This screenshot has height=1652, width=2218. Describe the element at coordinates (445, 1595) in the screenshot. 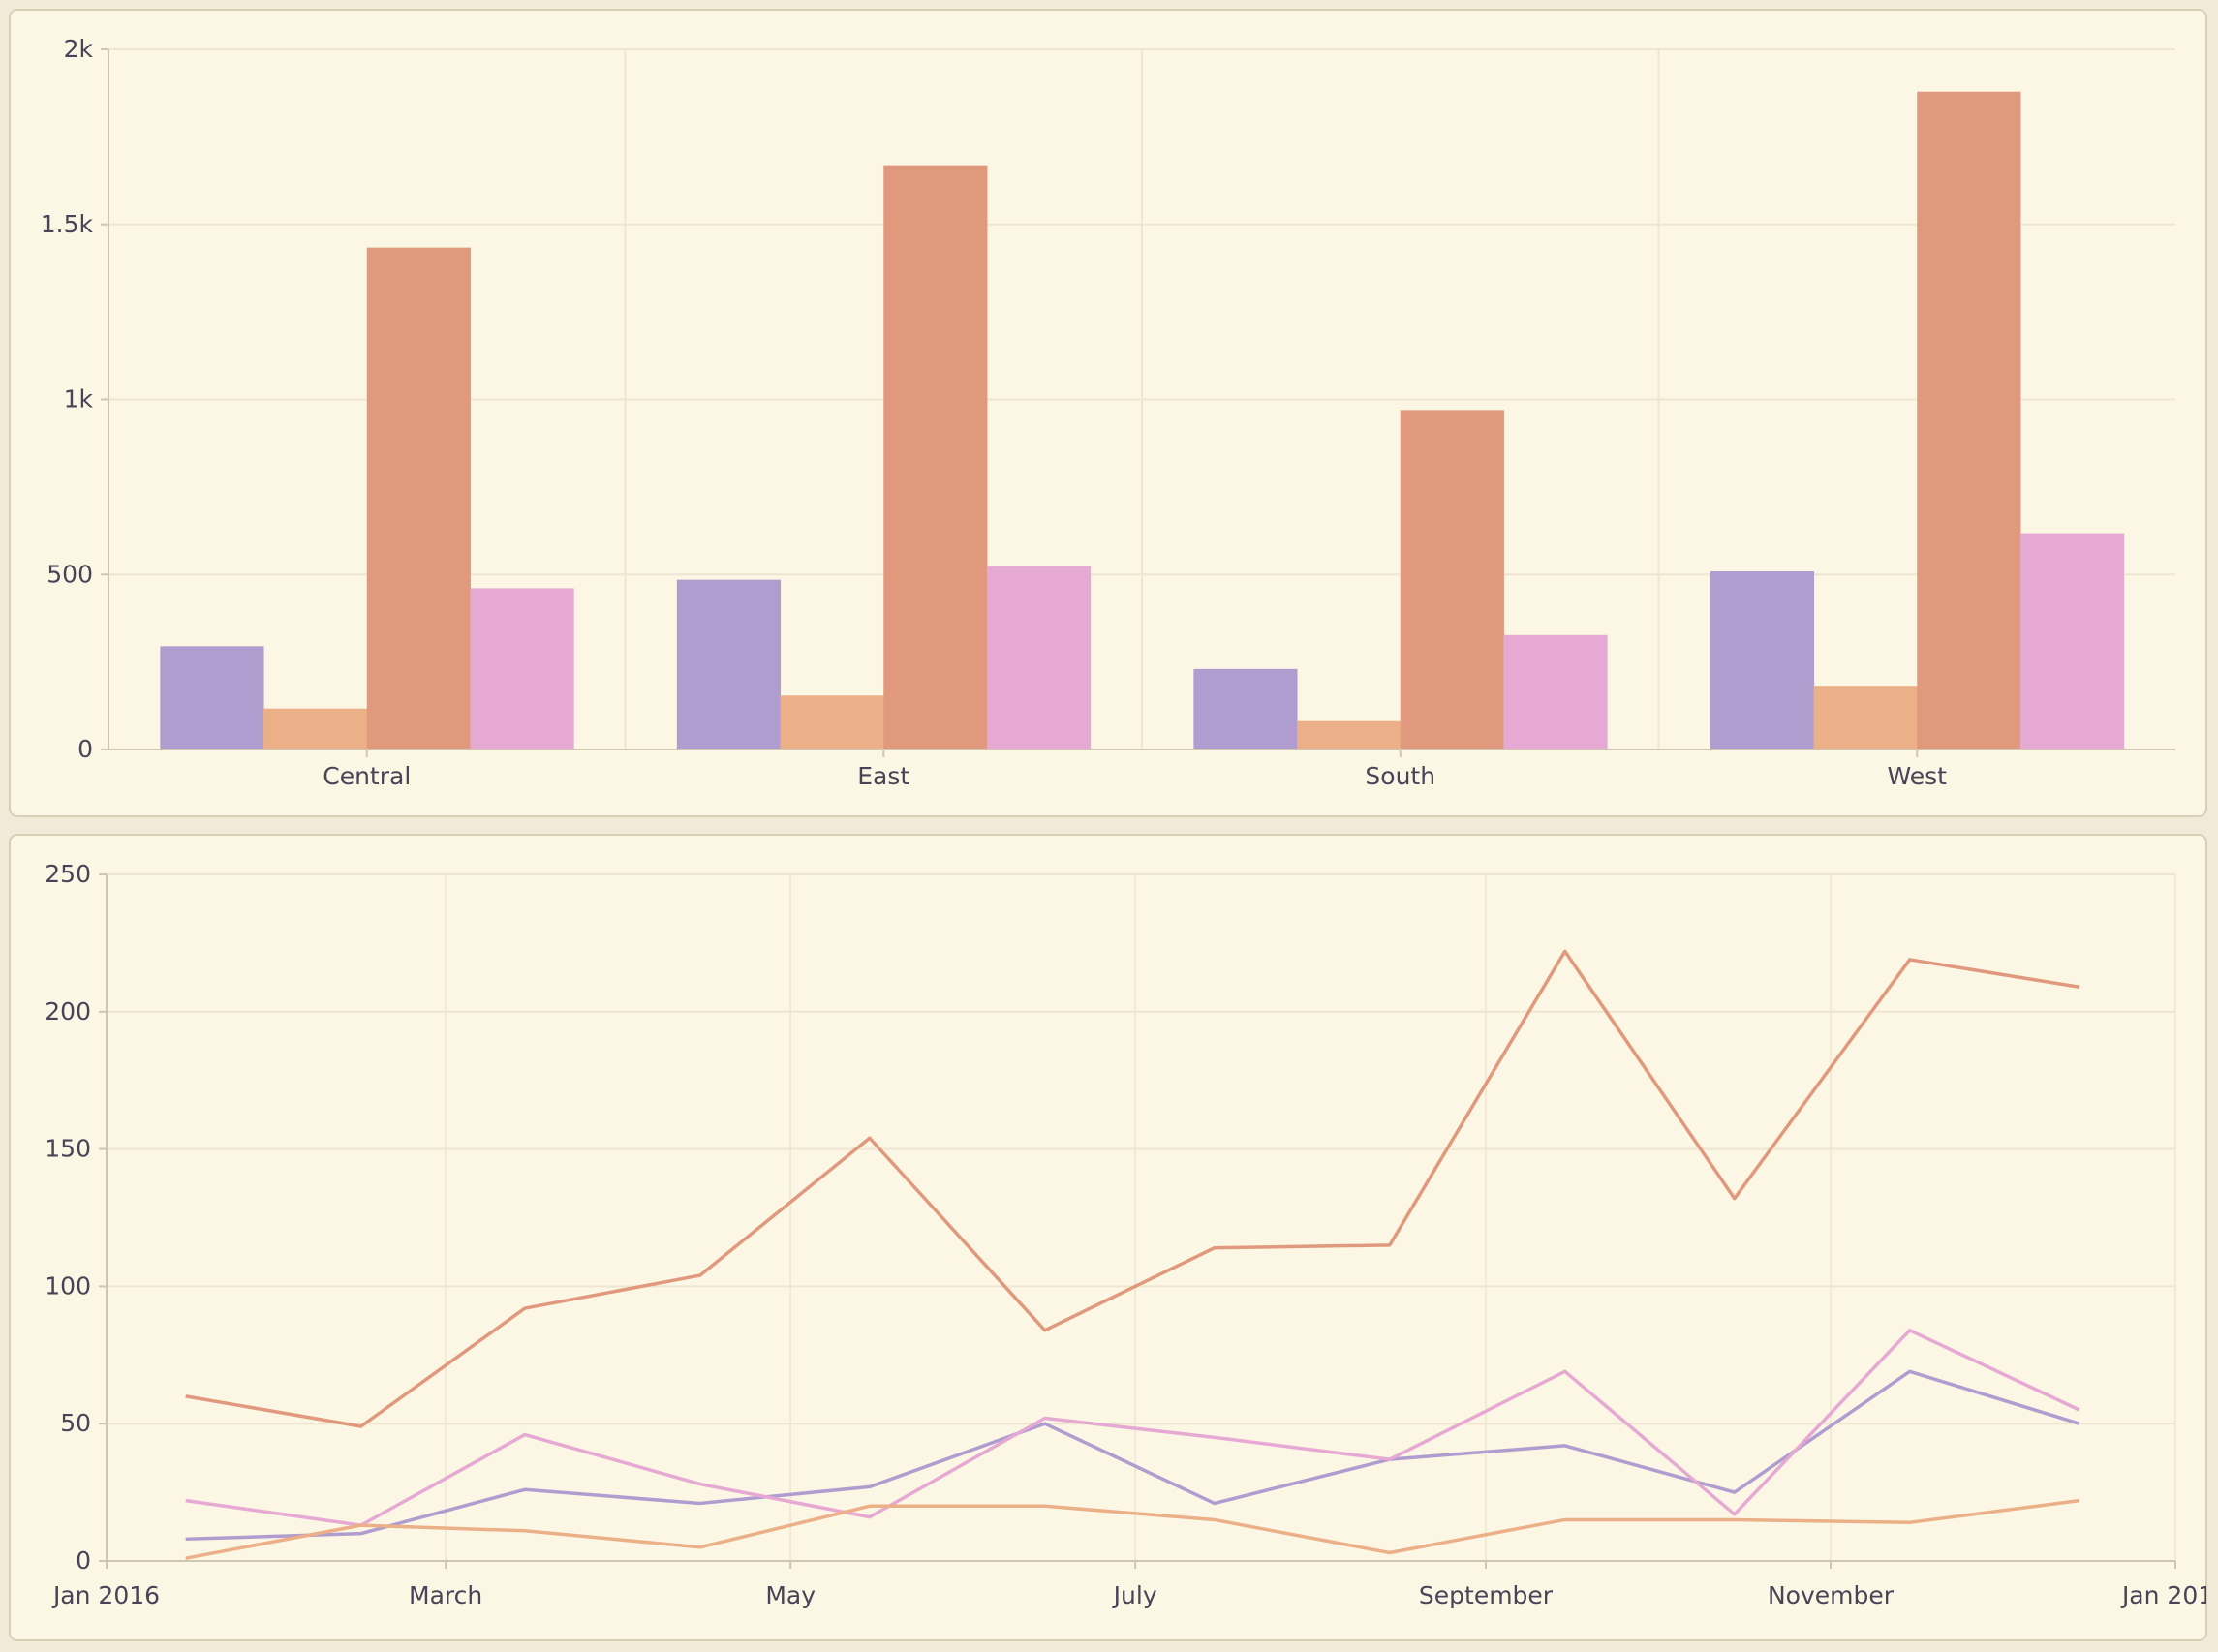

I see `x-tick-label: March` at that location.